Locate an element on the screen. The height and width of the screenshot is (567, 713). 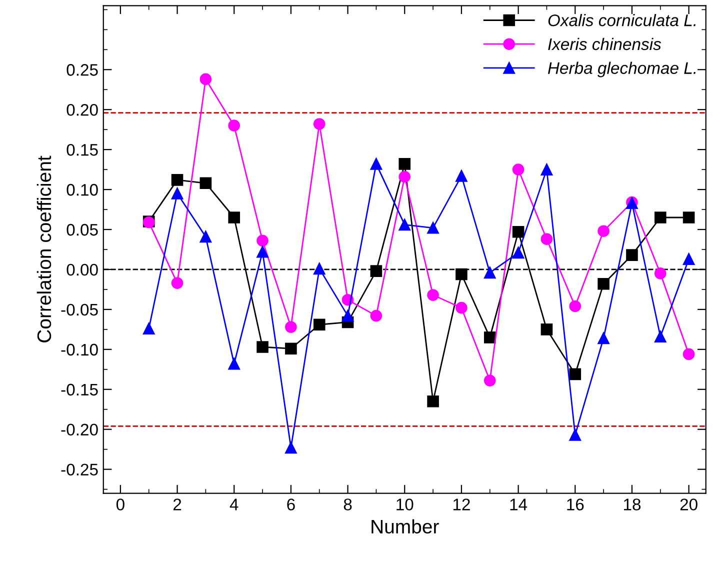
y-tick-label: -0.15 is located at coordinates (79, 390).